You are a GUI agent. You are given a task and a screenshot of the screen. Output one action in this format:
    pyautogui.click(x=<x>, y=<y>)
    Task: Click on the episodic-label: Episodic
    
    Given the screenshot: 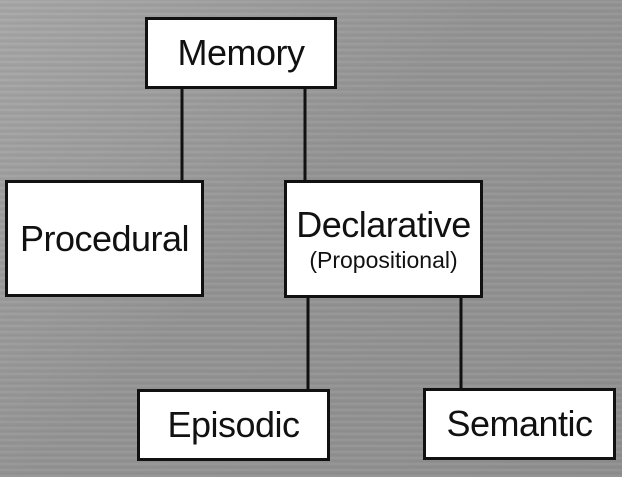 What is the action you would take?
    pyautogui.click(x=233, y=425)
    